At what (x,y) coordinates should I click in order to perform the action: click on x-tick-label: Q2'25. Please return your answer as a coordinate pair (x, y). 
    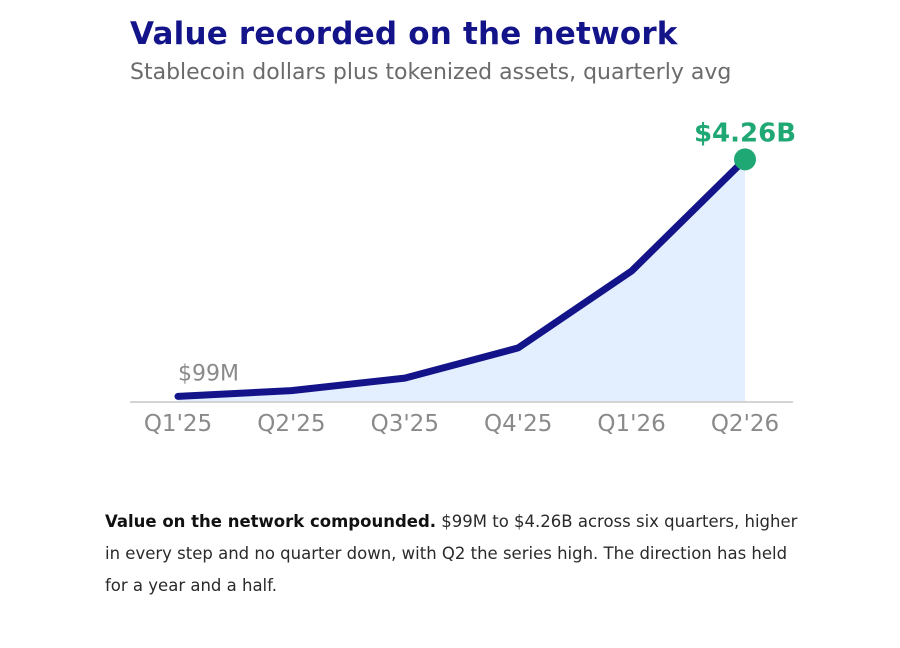
    Looking at the image, I should click on (291, 424).